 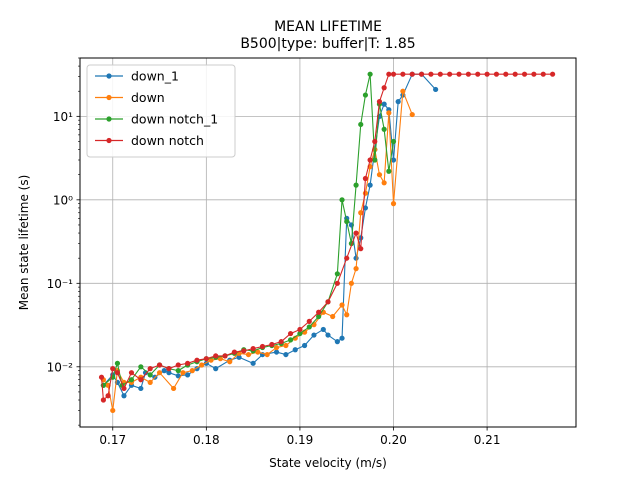 What do you see at coordinates (24, 243) in the screenshot?
I see `y-axis-label: Mean state lifetime (s)` at bounding box center [24, 243].